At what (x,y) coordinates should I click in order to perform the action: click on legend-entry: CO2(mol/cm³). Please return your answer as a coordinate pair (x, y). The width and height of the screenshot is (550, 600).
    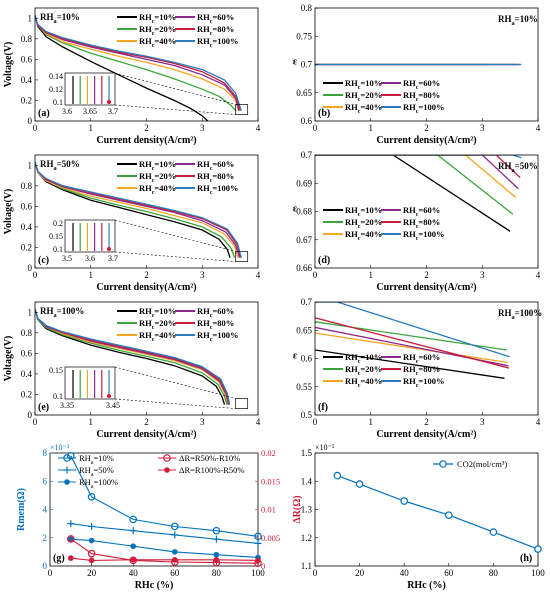
    Looking at the image, I should click on (482, 464).